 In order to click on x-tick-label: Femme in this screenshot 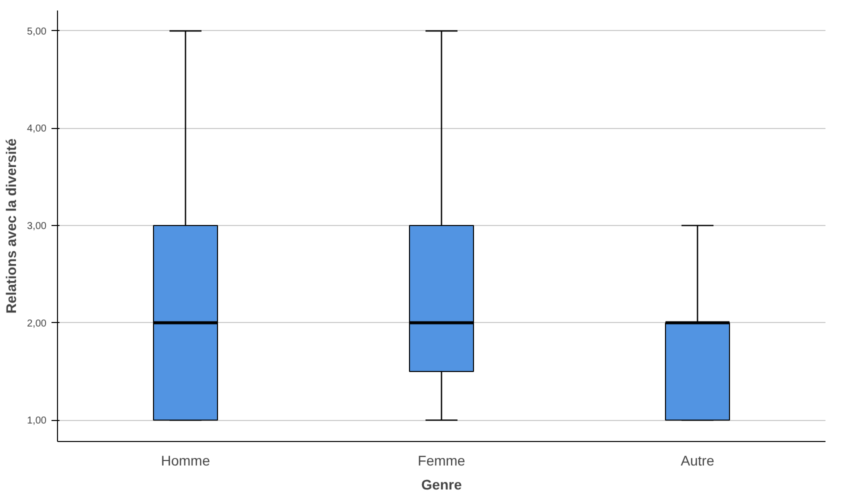, I will do `click(442, 460)`.